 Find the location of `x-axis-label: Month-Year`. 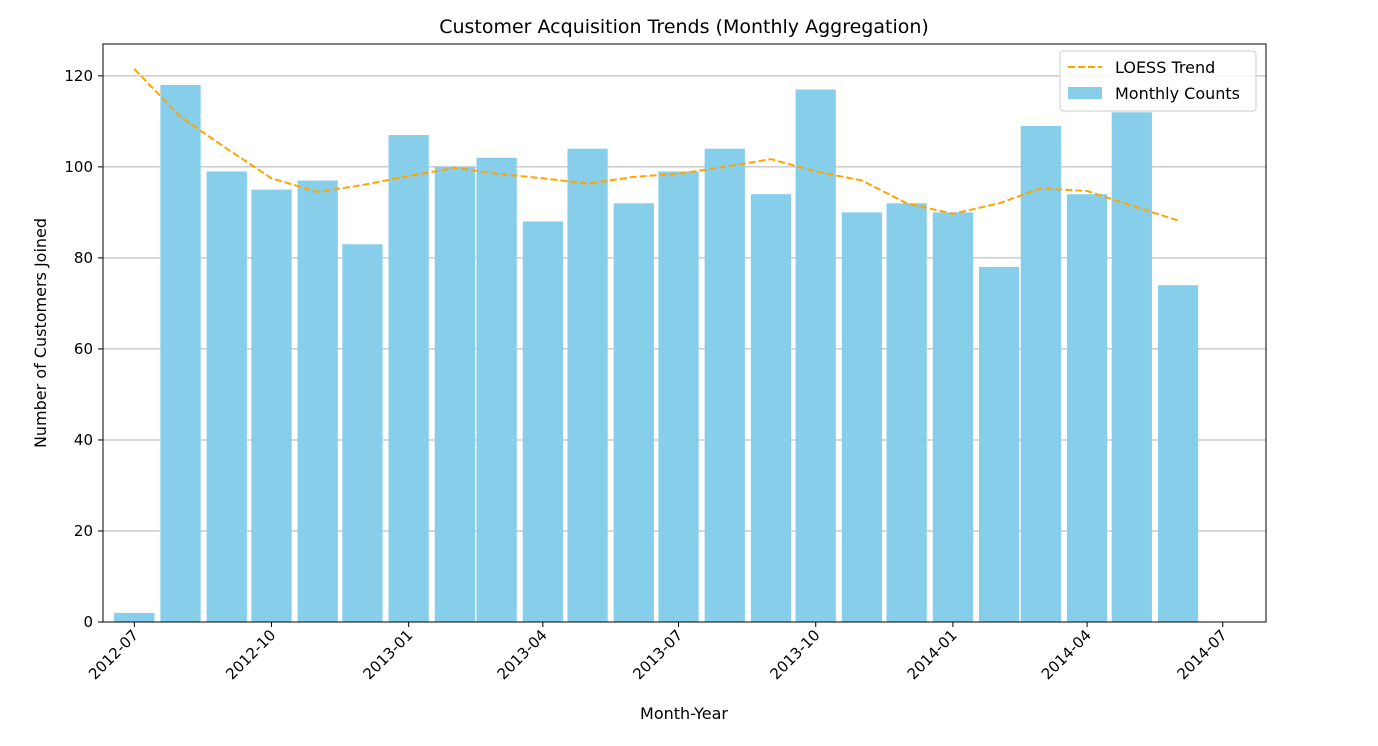

x-axis-label: Month-Year is located at coordinates (684, 713).